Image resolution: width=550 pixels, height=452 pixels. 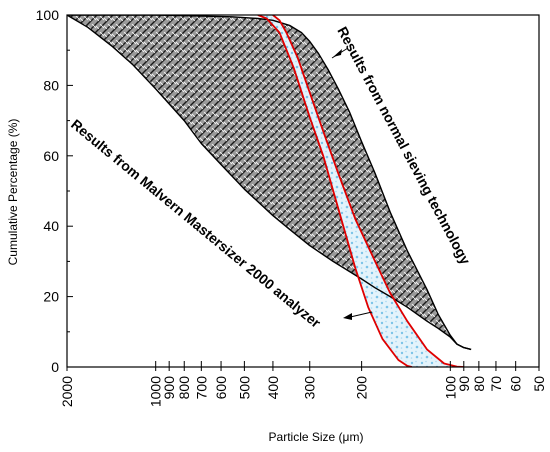 What do you see at coordinates (67, 391) in the screenshot?
I see `x-tick-label: 2000` at bounding box center [67, 391].